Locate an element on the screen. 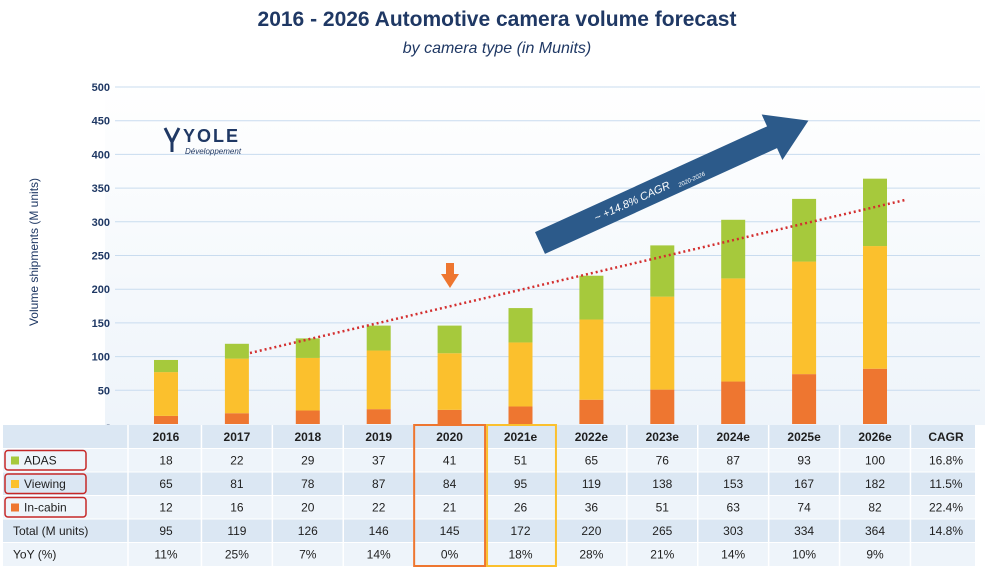  bar-adas-2019 is located at coordinates (378, 338).